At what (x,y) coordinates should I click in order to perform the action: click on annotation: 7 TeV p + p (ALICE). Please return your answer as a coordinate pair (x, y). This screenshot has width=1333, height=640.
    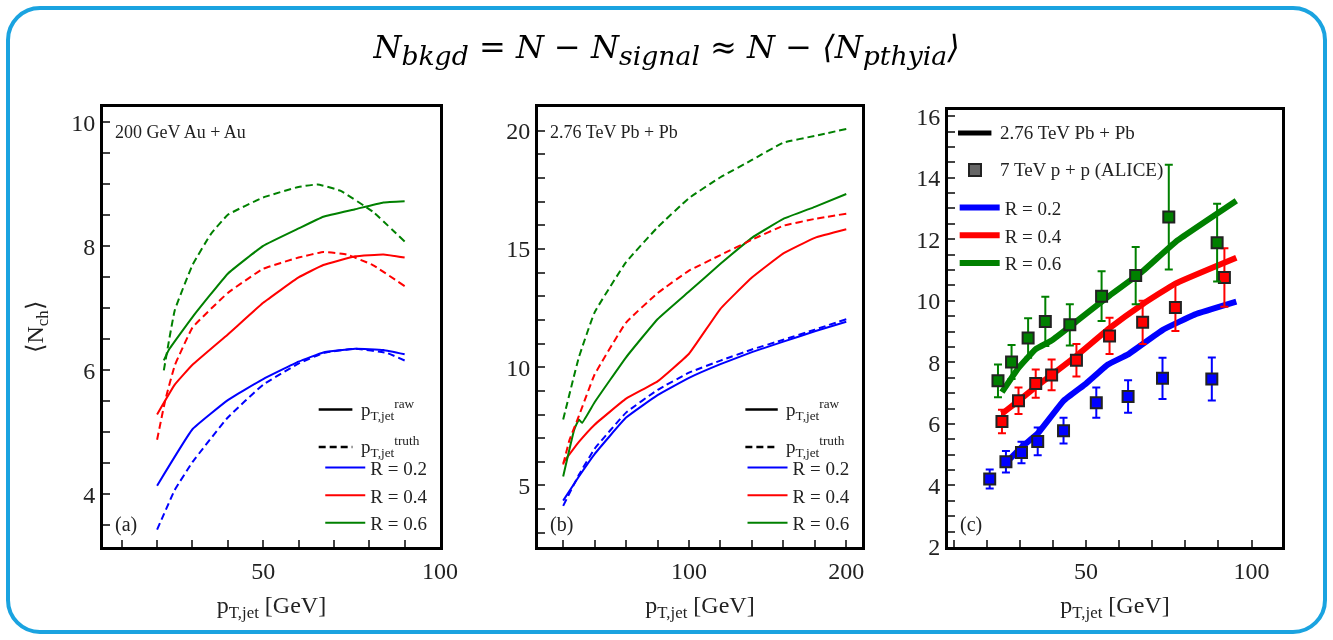
    Looking at the image, I should click on (1082, 170).